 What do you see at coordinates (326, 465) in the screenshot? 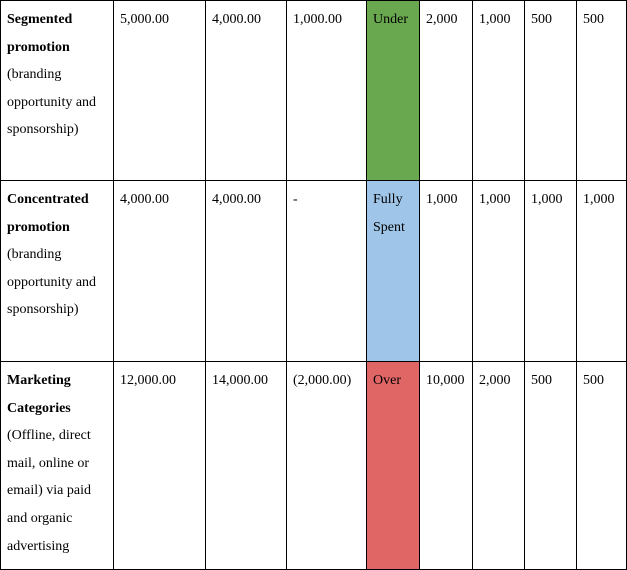
I see `variance-cell: (2,000.00)` at bounding box center [326, 465].